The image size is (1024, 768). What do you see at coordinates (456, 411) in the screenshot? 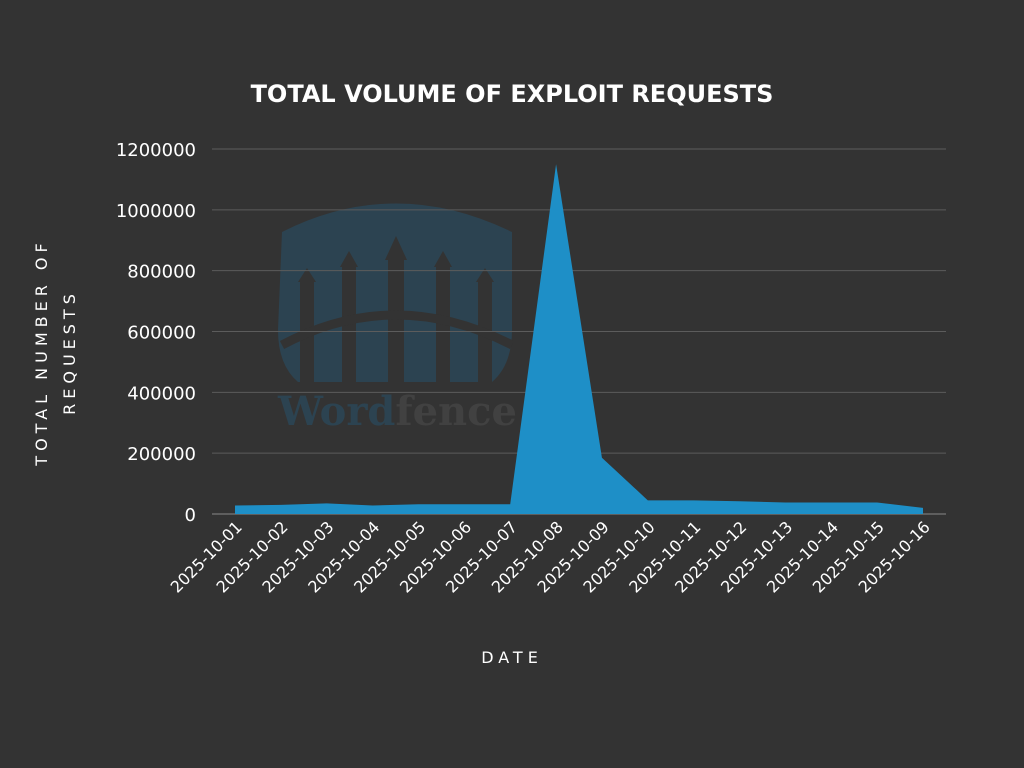
I see `watermark-fence: fence` at bounding box center [456, 411].